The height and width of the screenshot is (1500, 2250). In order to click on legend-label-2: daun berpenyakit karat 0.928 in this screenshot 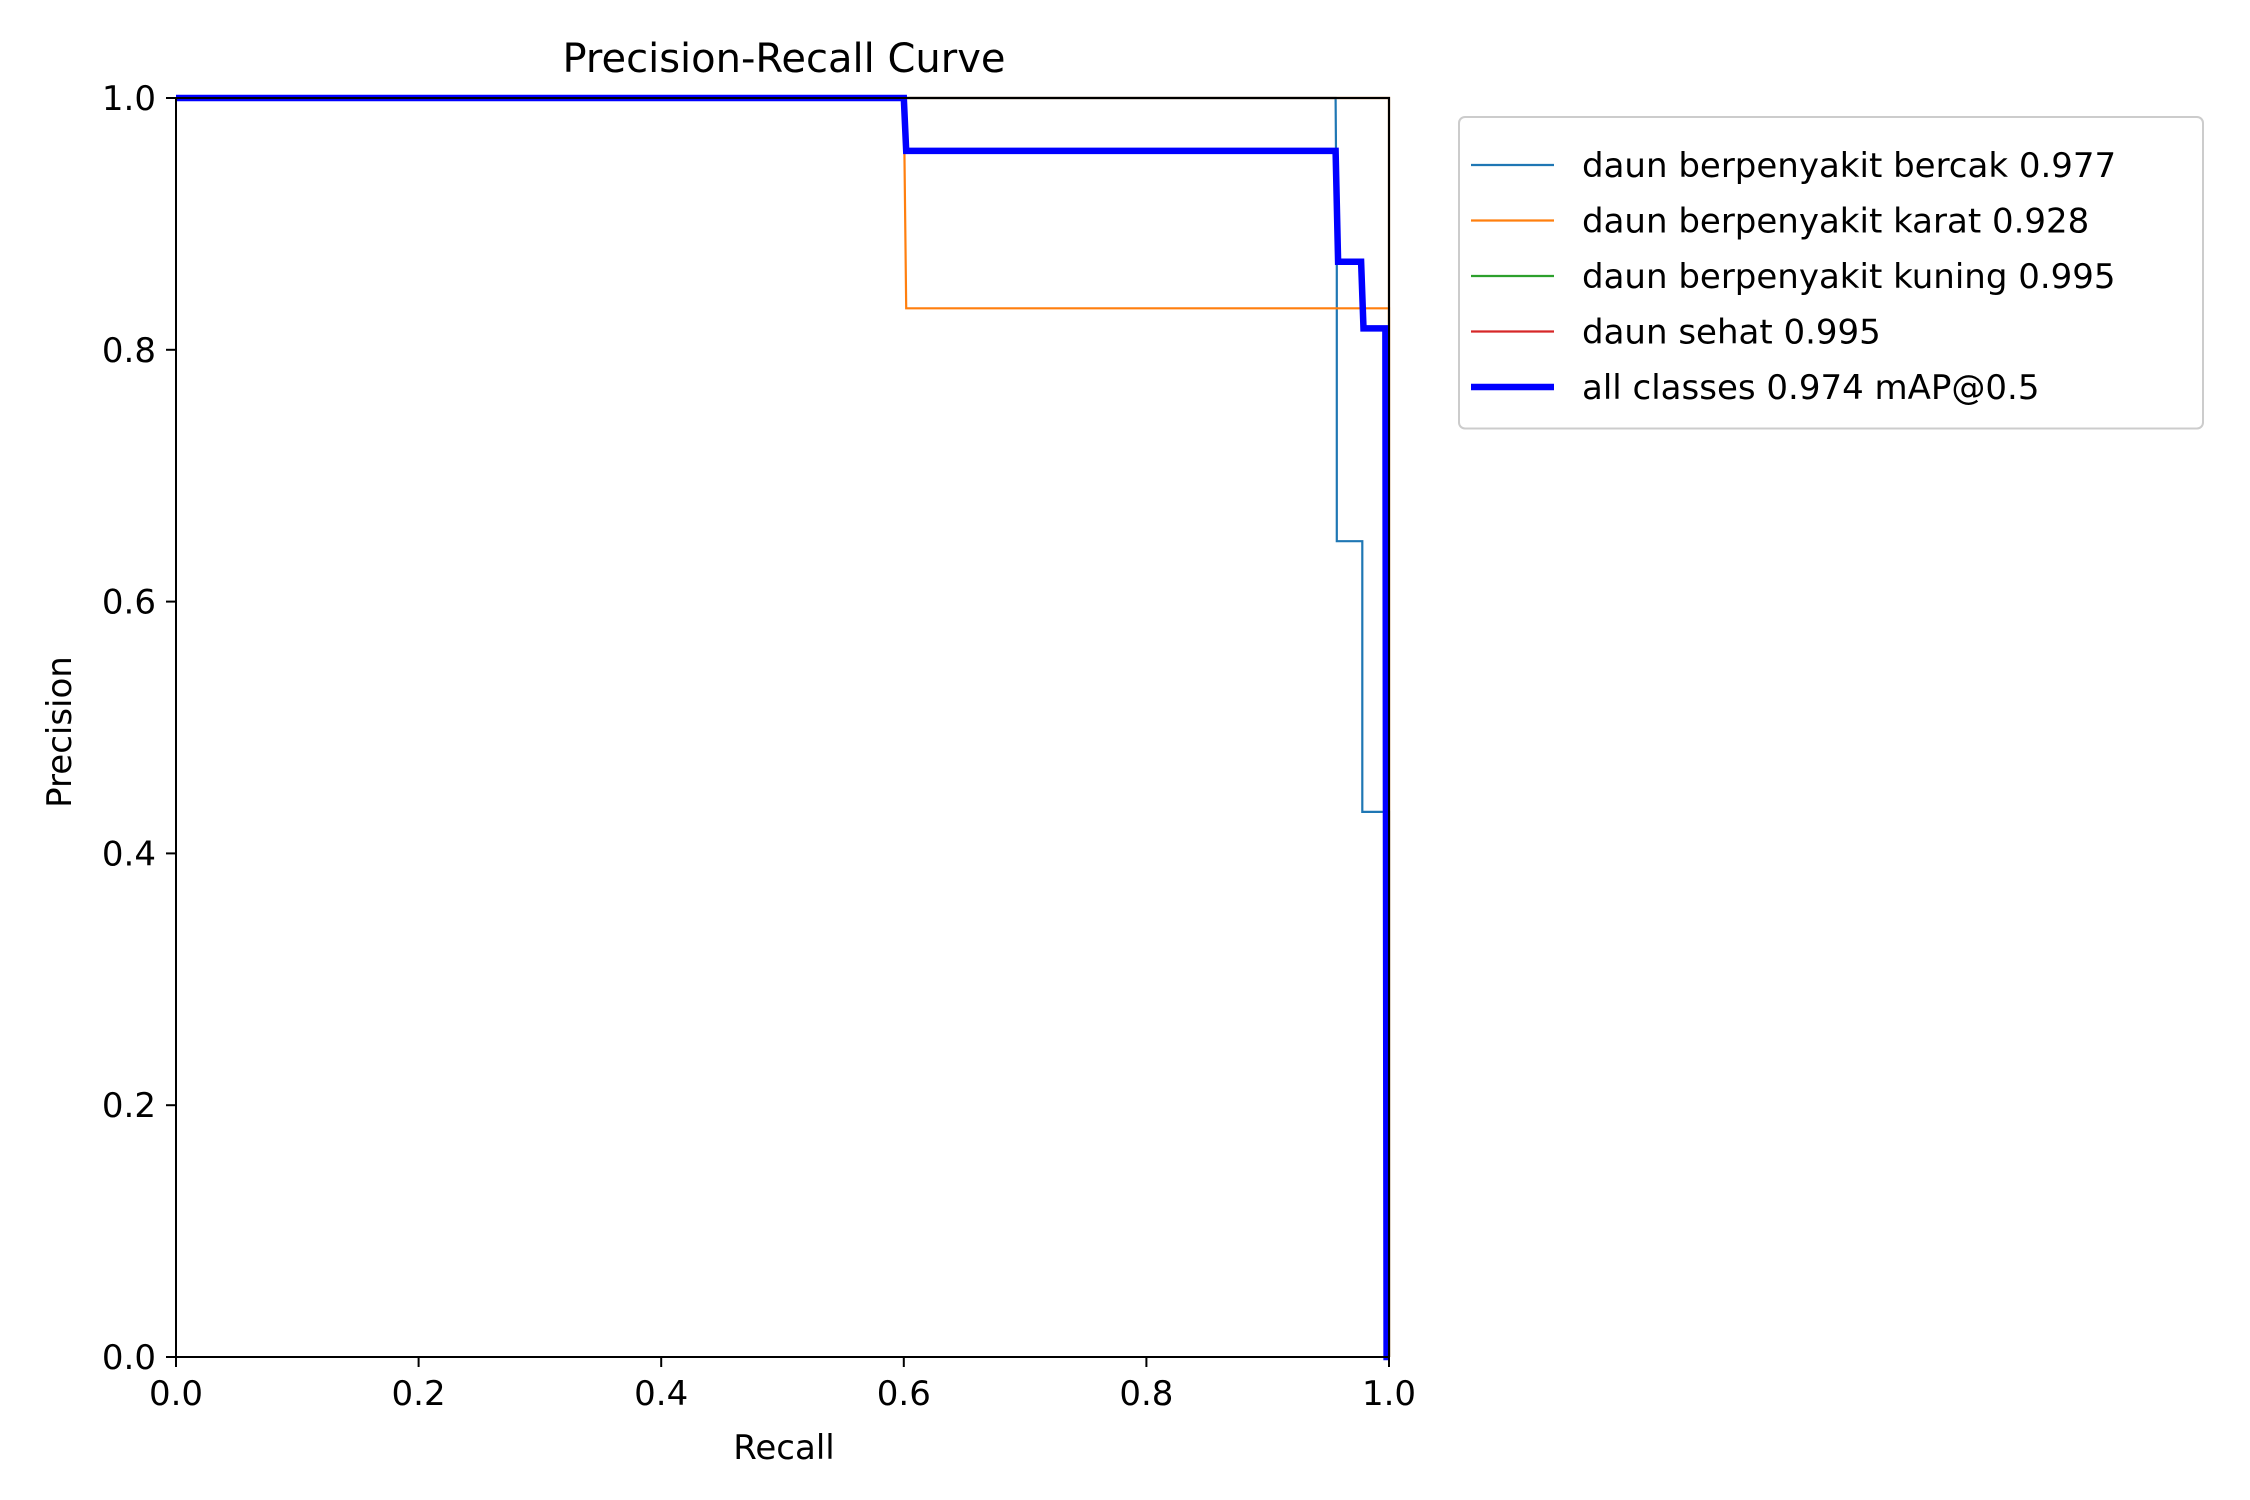, I will do `click(1835, 222)`.